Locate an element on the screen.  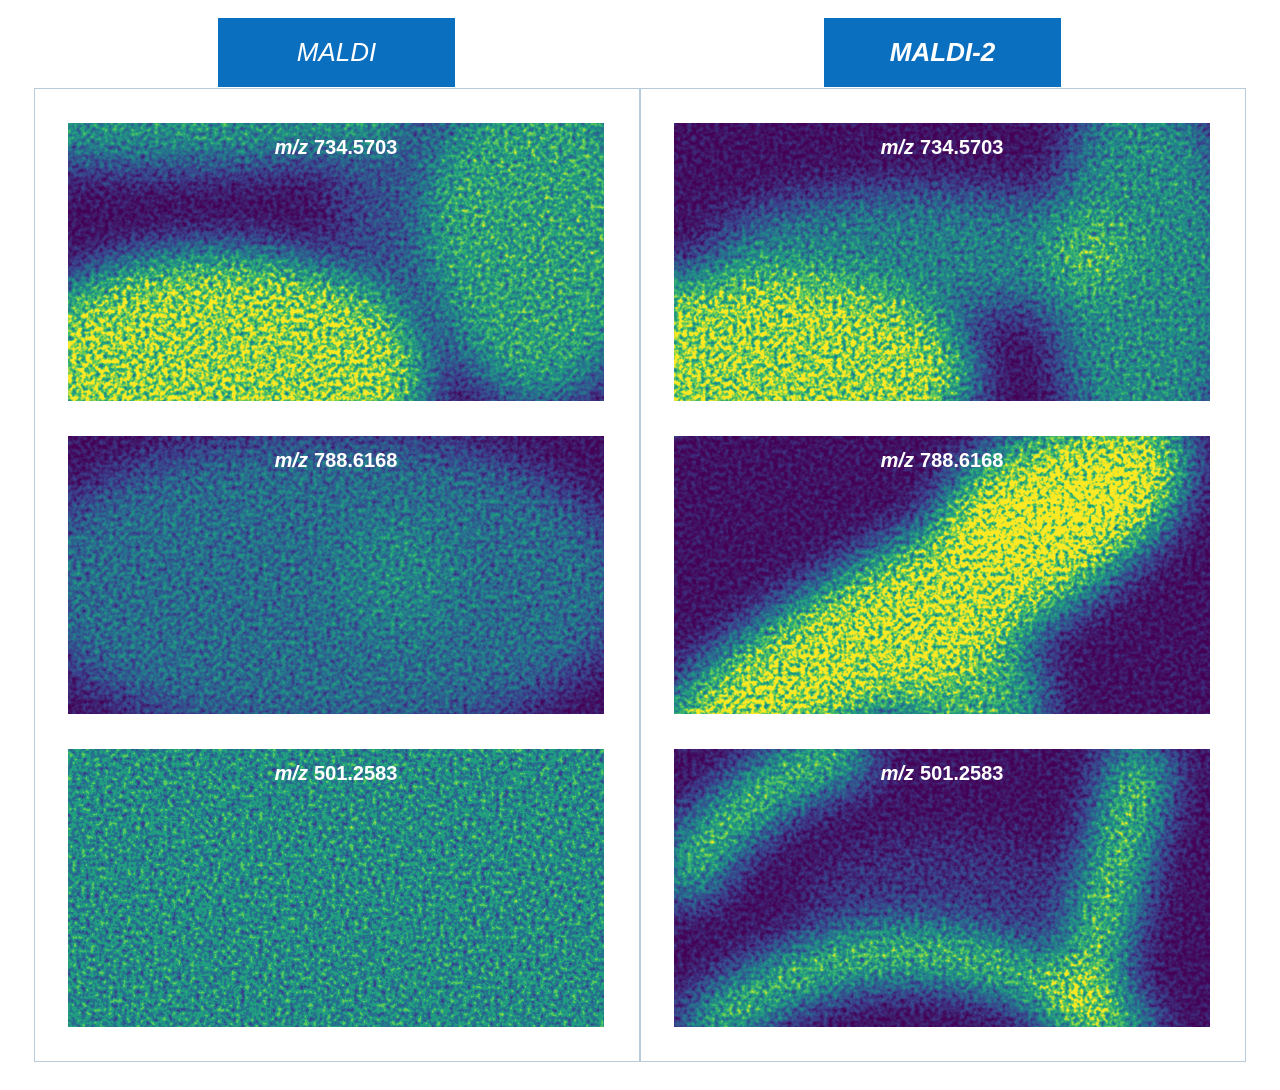
divider is located at coordinates (640, 575).